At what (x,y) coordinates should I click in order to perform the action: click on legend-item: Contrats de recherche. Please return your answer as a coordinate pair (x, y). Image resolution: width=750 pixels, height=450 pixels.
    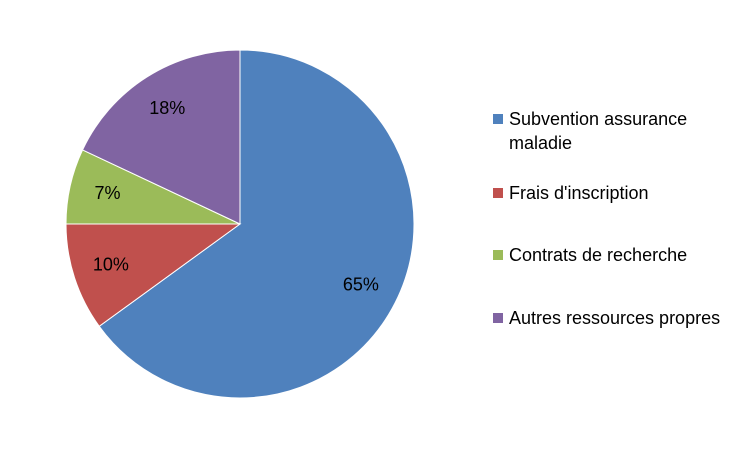
    Looking at the image, I should click on (613, 255).